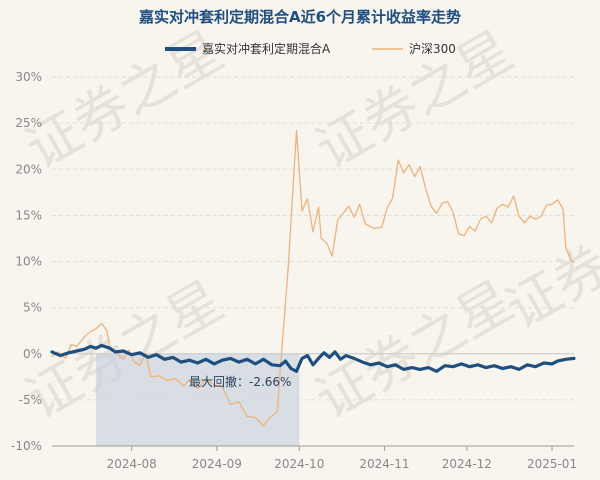  I want to click on y-tick-label-5: 15%, so click(28, 215).